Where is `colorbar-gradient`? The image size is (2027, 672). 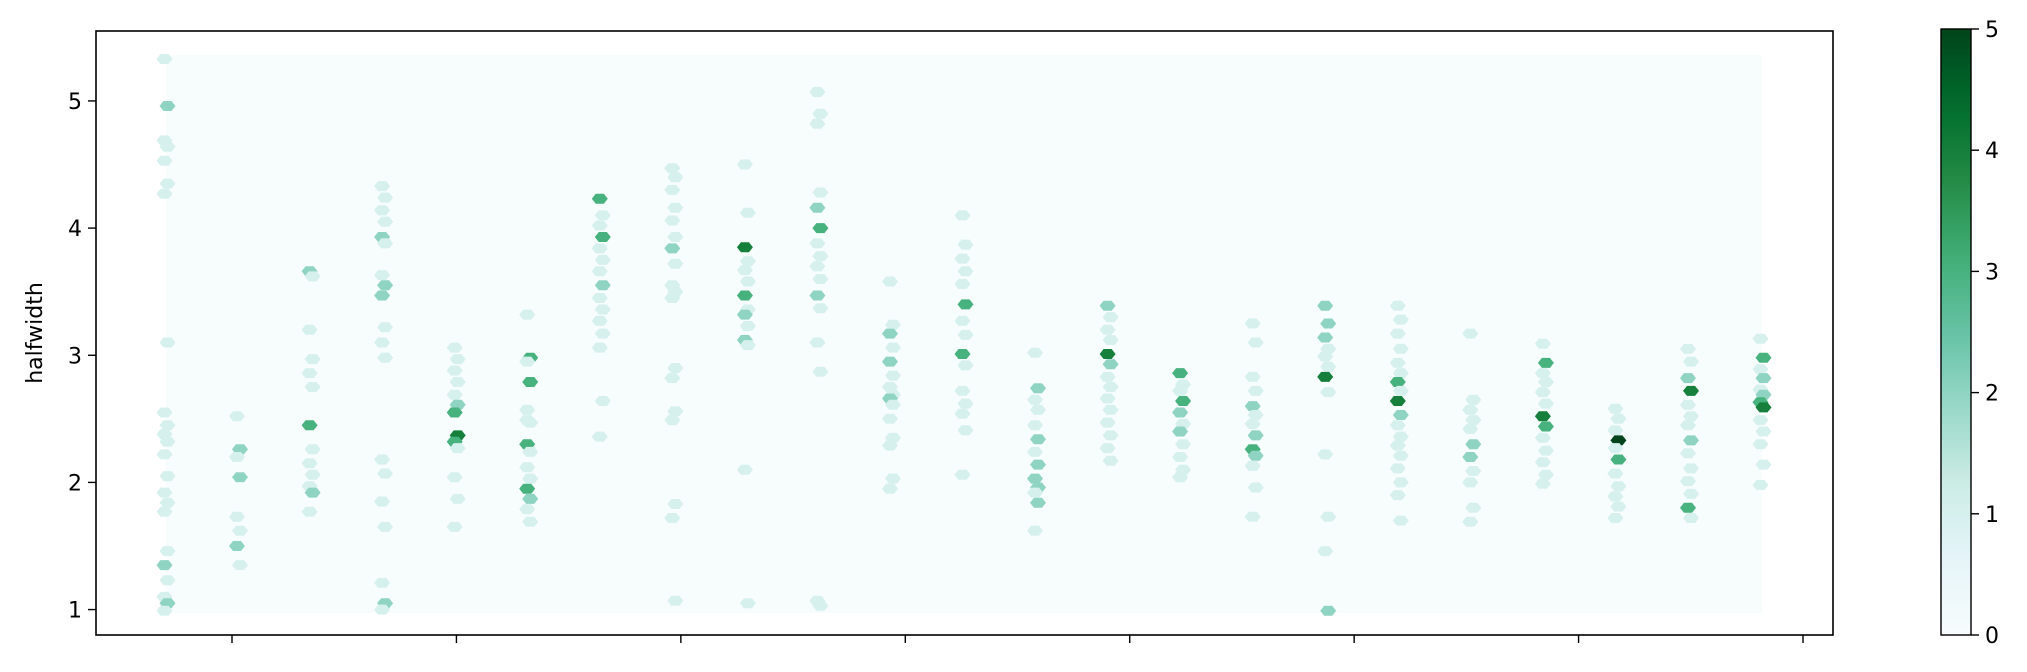
colorbar-gradient is located at coordinates (1956, 332).